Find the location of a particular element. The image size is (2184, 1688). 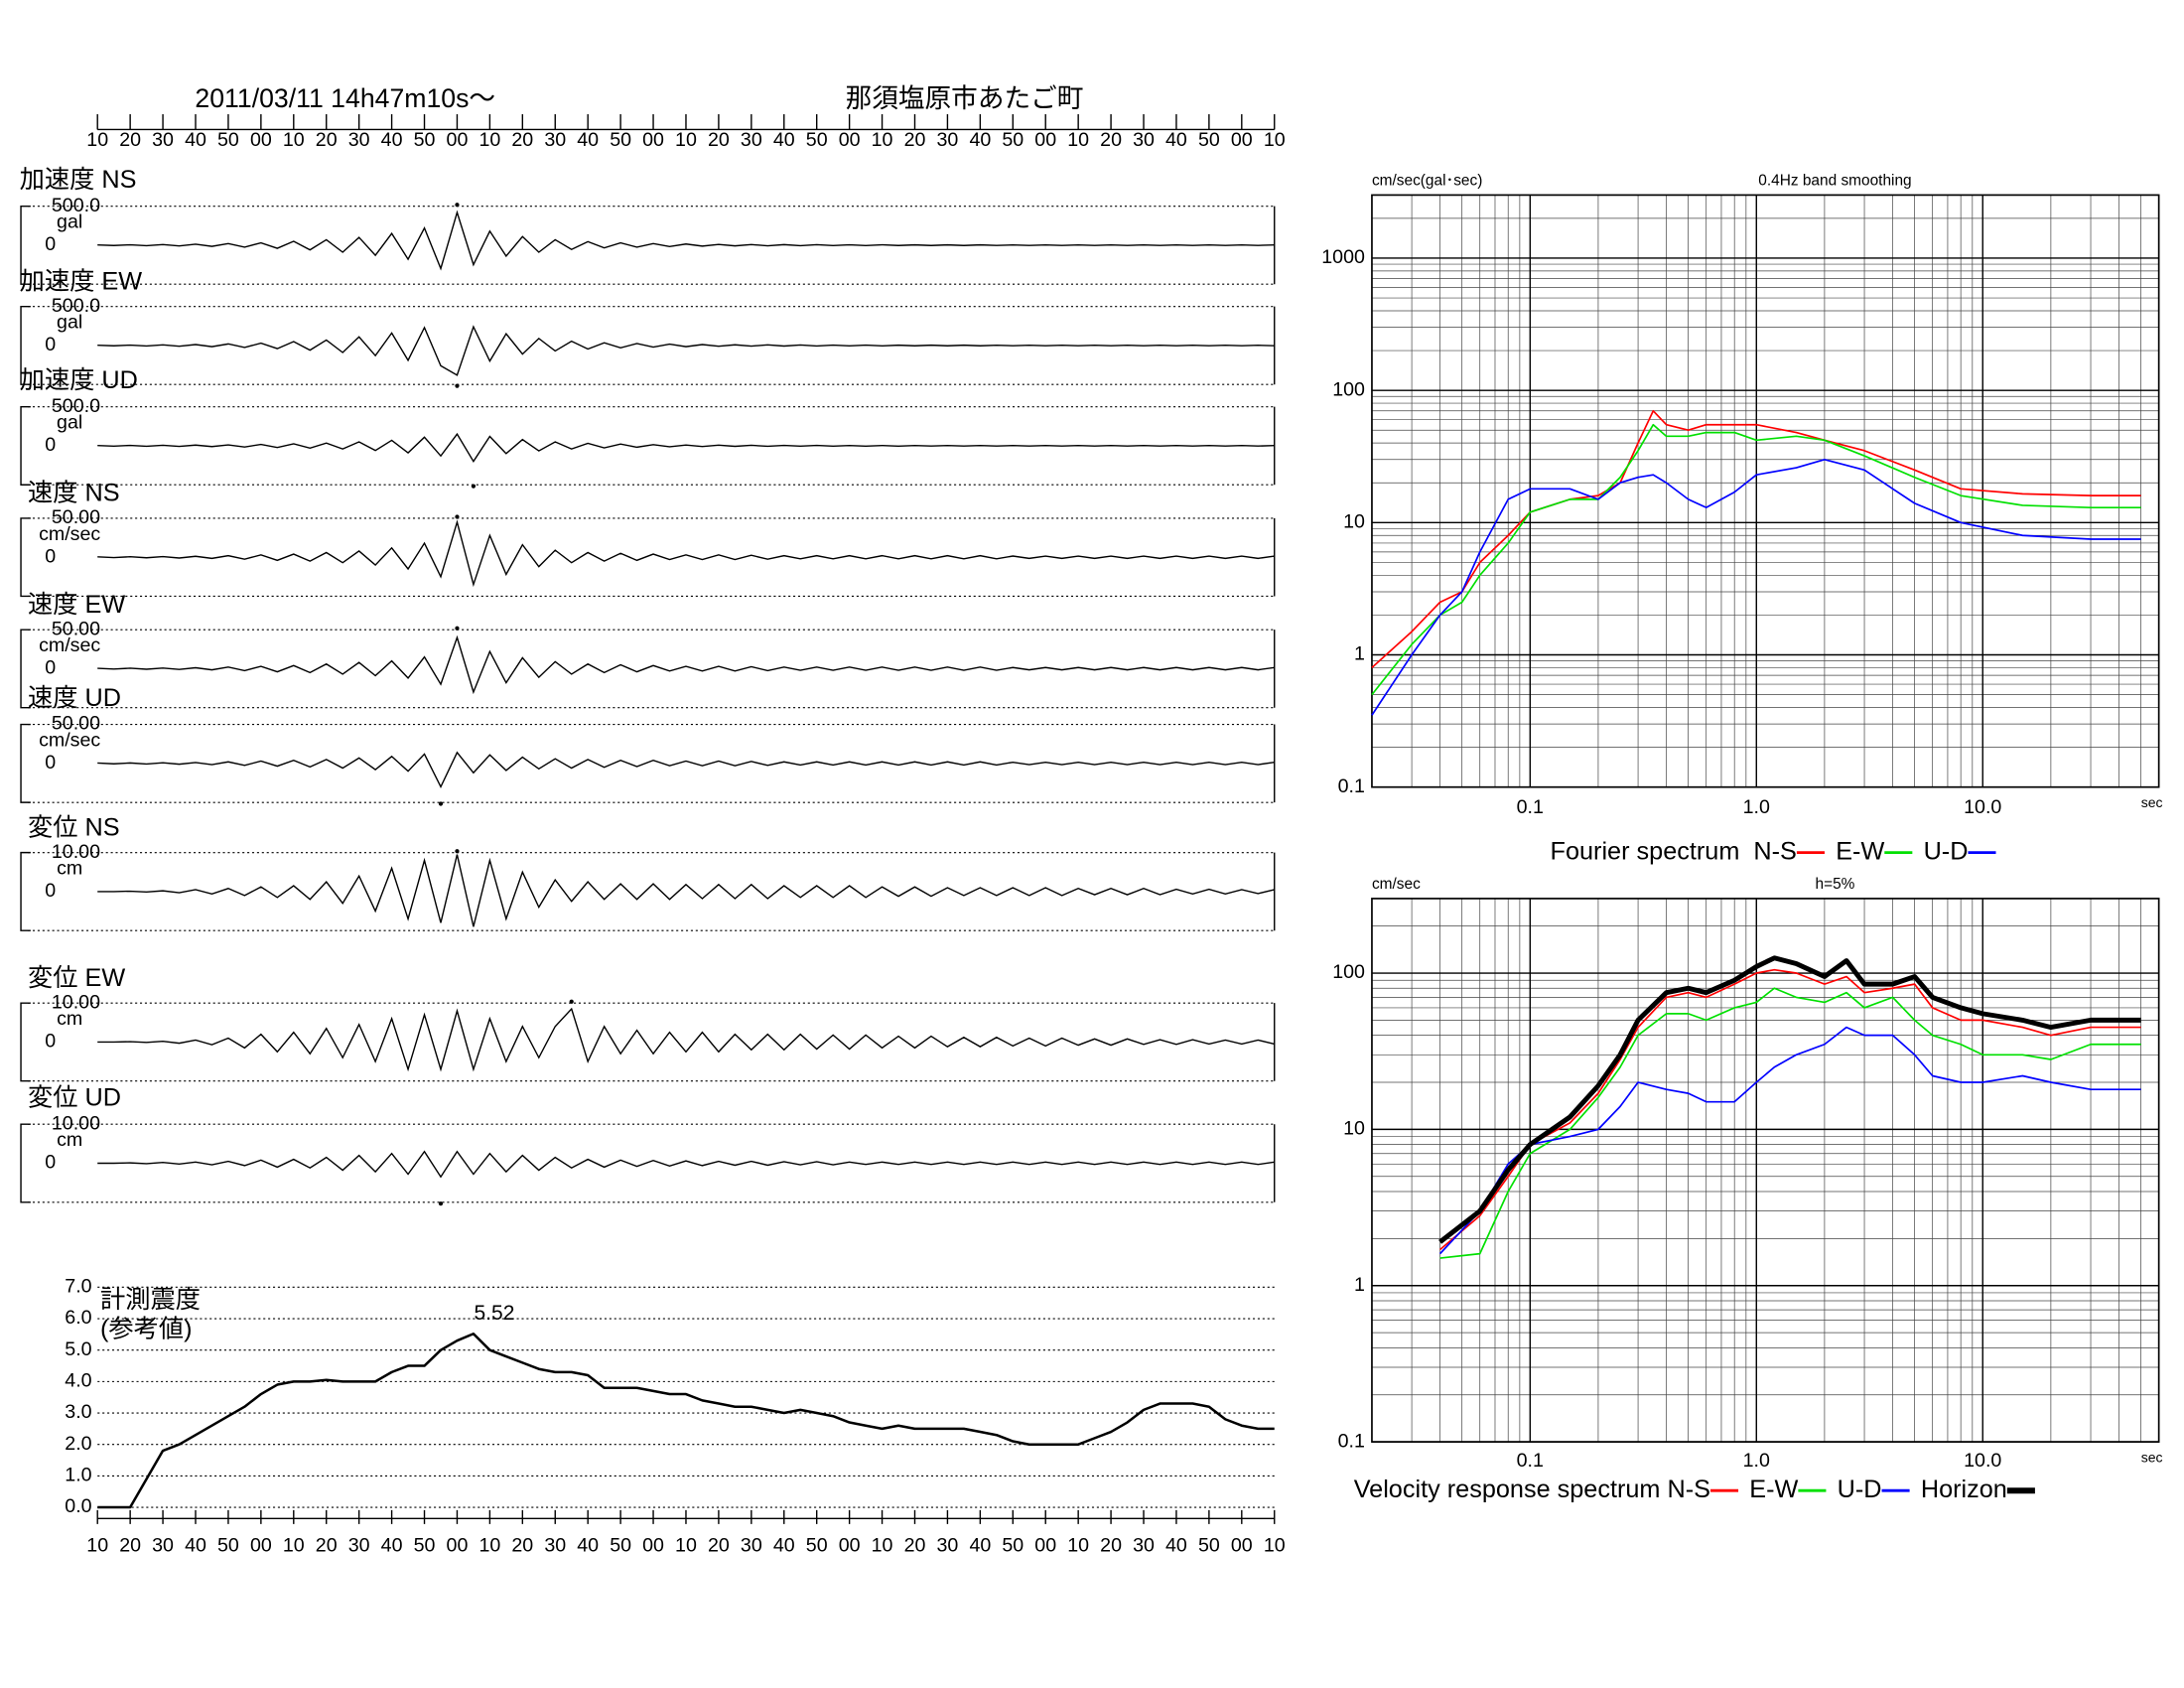

trace-label: 速度 EW is located at coordinates (76, 605).